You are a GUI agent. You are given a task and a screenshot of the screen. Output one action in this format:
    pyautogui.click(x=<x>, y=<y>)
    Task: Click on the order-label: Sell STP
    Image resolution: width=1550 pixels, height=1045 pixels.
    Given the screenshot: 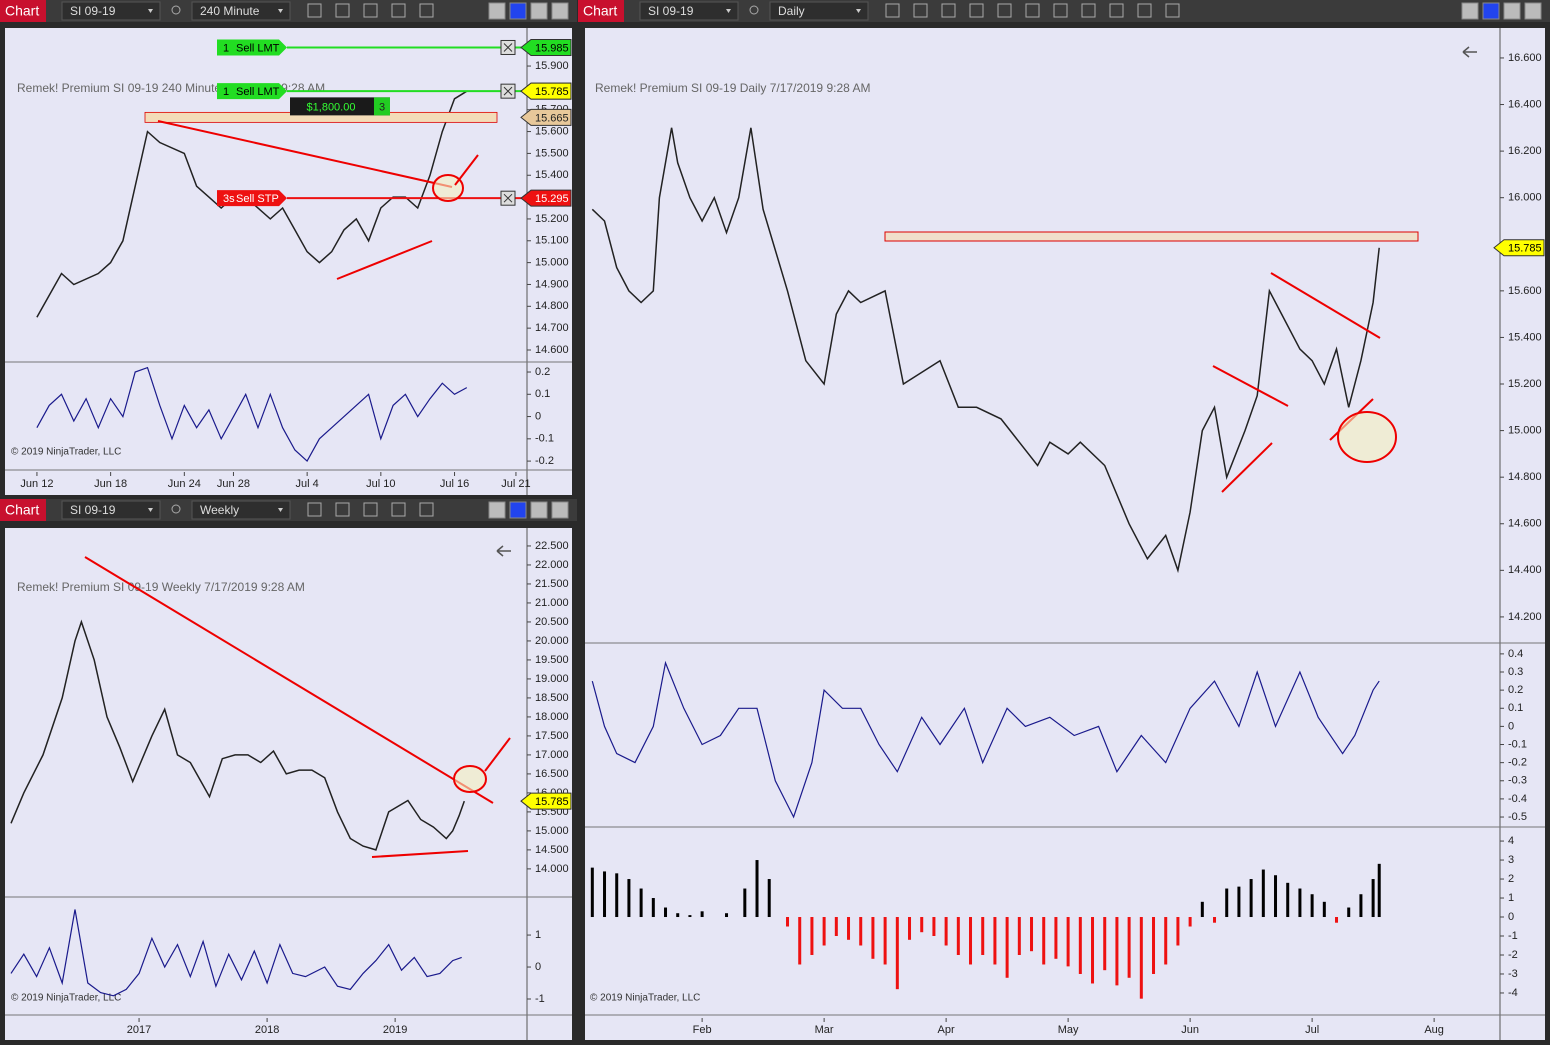 What is the action you would take?
    pyautogui.click(x=257, y=199)
    